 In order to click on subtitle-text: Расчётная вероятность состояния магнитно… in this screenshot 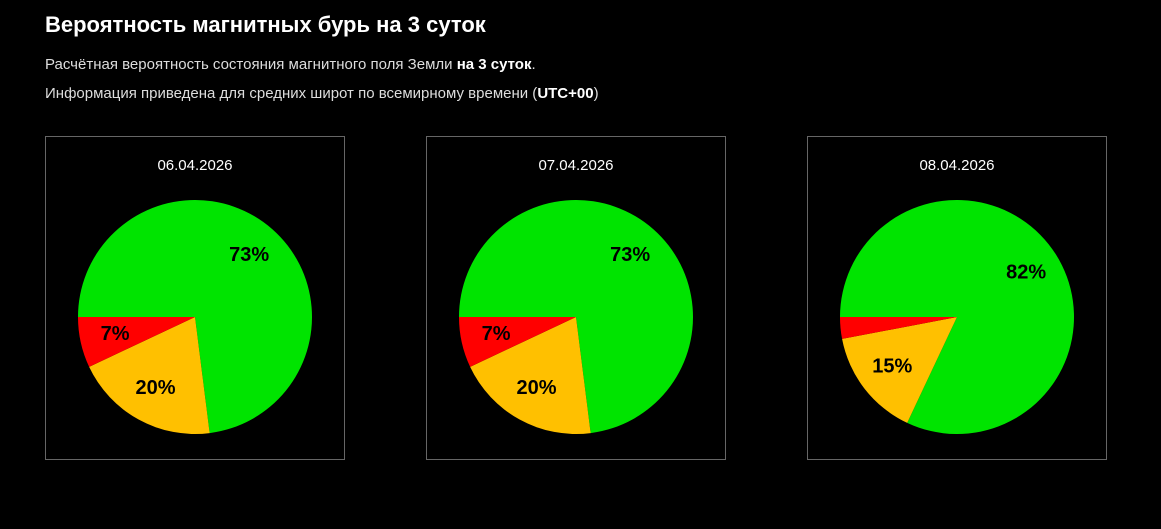, I will do `click(251, 64)`.